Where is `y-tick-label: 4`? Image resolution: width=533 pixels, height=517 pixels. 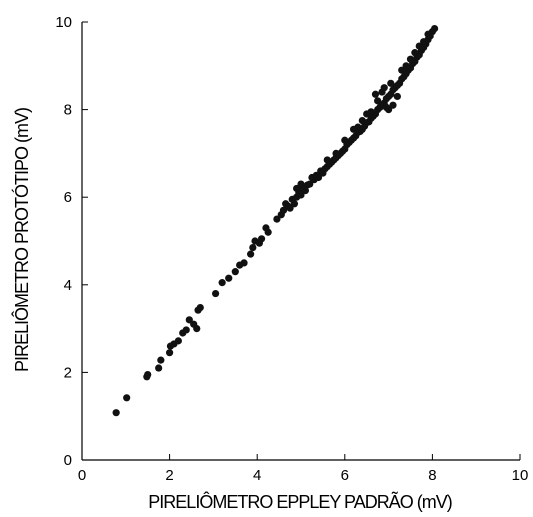 y-tick-label: 4 is located at coordinates (68, 285).